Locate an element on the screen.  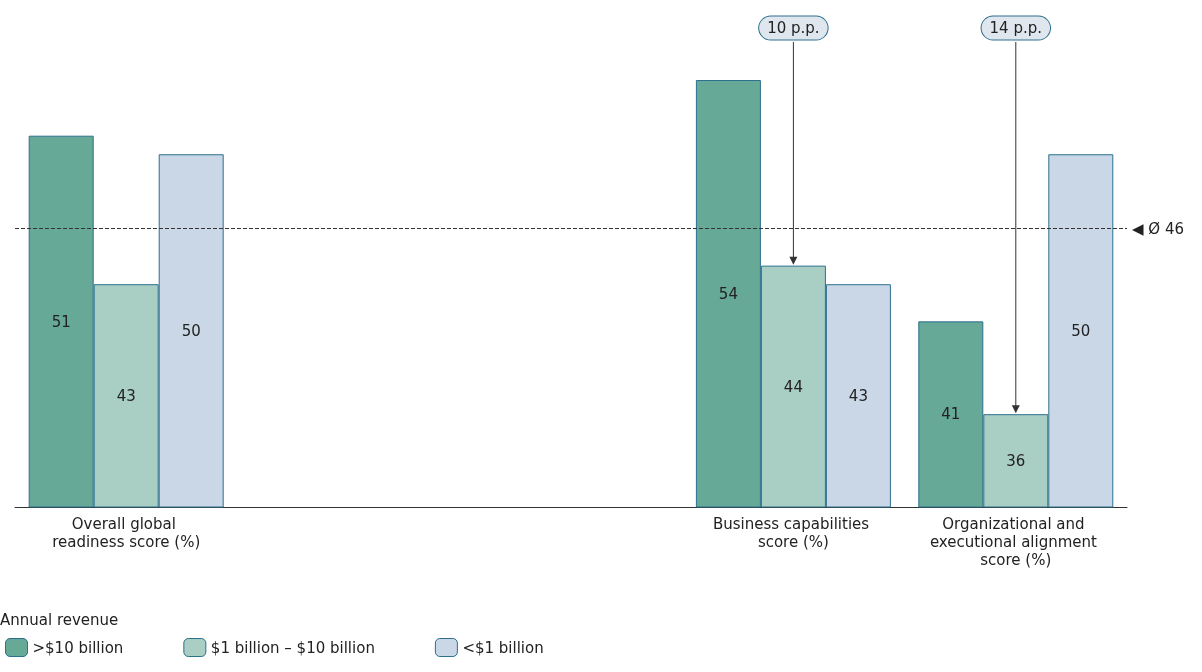
text: 10 p.p. is located at coordinates (793, 28).